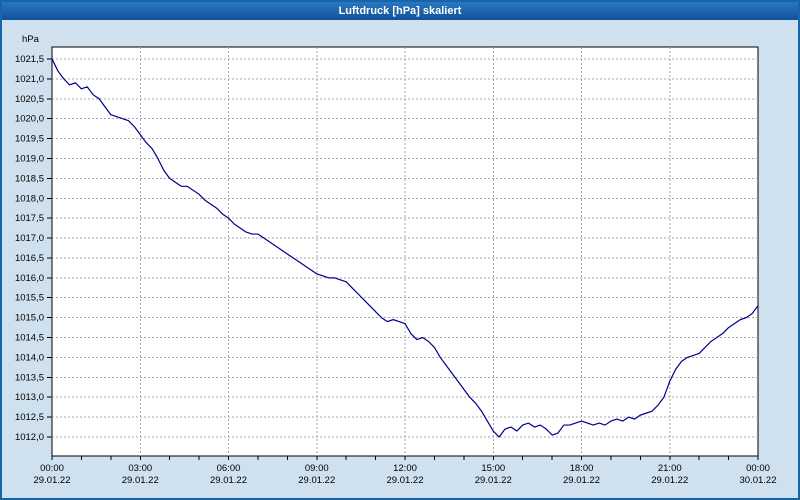 This screenshot has width=800, height=500. I want to click on y-axis-label: 1021,0, so click(29, 79).